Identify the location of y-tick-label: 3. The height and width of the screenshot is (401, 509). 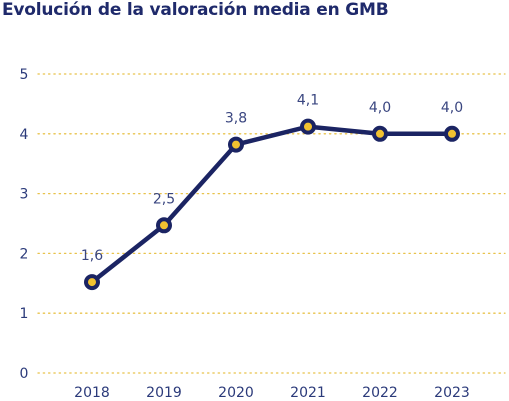
(24, 195).